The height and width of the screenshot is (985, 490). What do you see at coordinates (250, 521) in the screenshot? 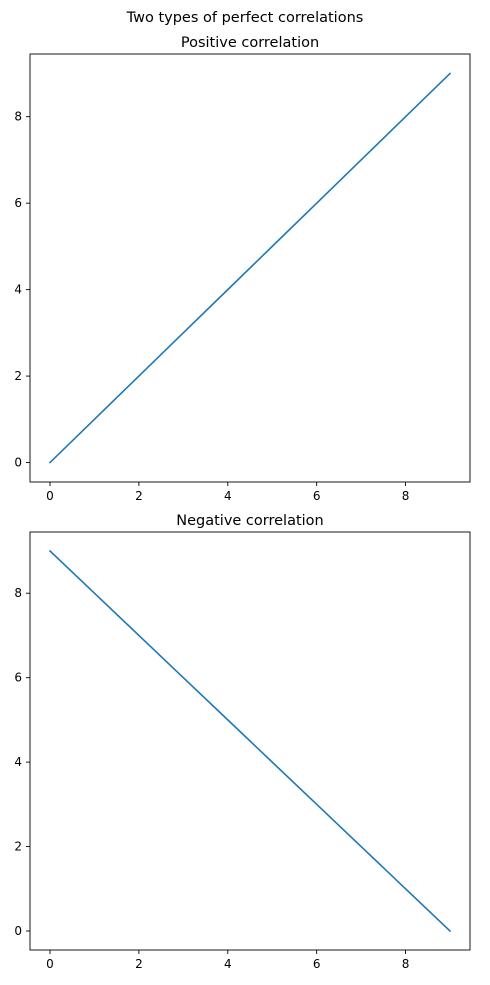
I see `axes-title: Negative correlation` at bounding box center [250, 521].